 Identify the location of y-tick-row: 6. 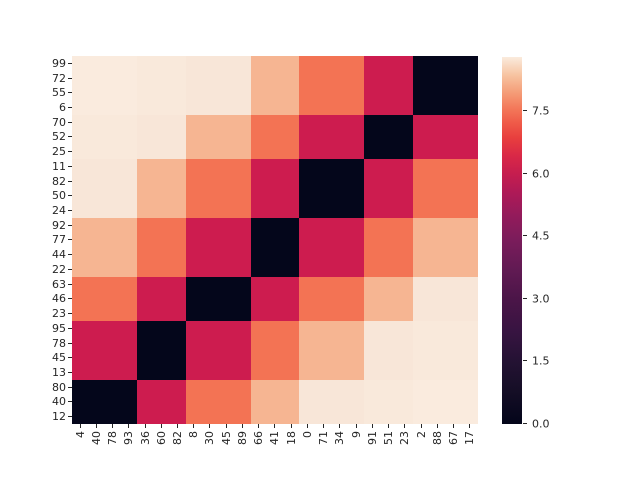
(36, 107).